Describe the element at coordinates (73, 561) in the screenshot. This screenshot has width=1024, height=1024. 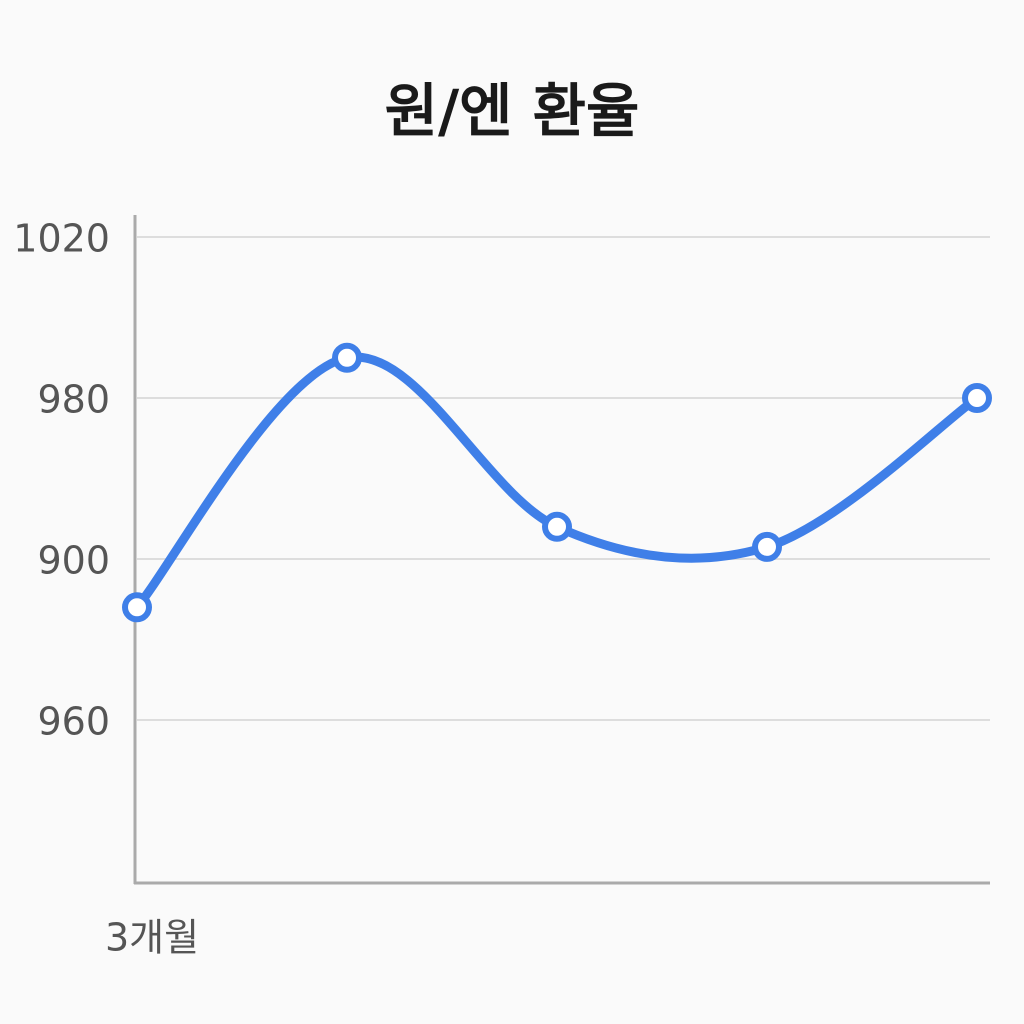
I see `y-tick-label: 900` at that location.